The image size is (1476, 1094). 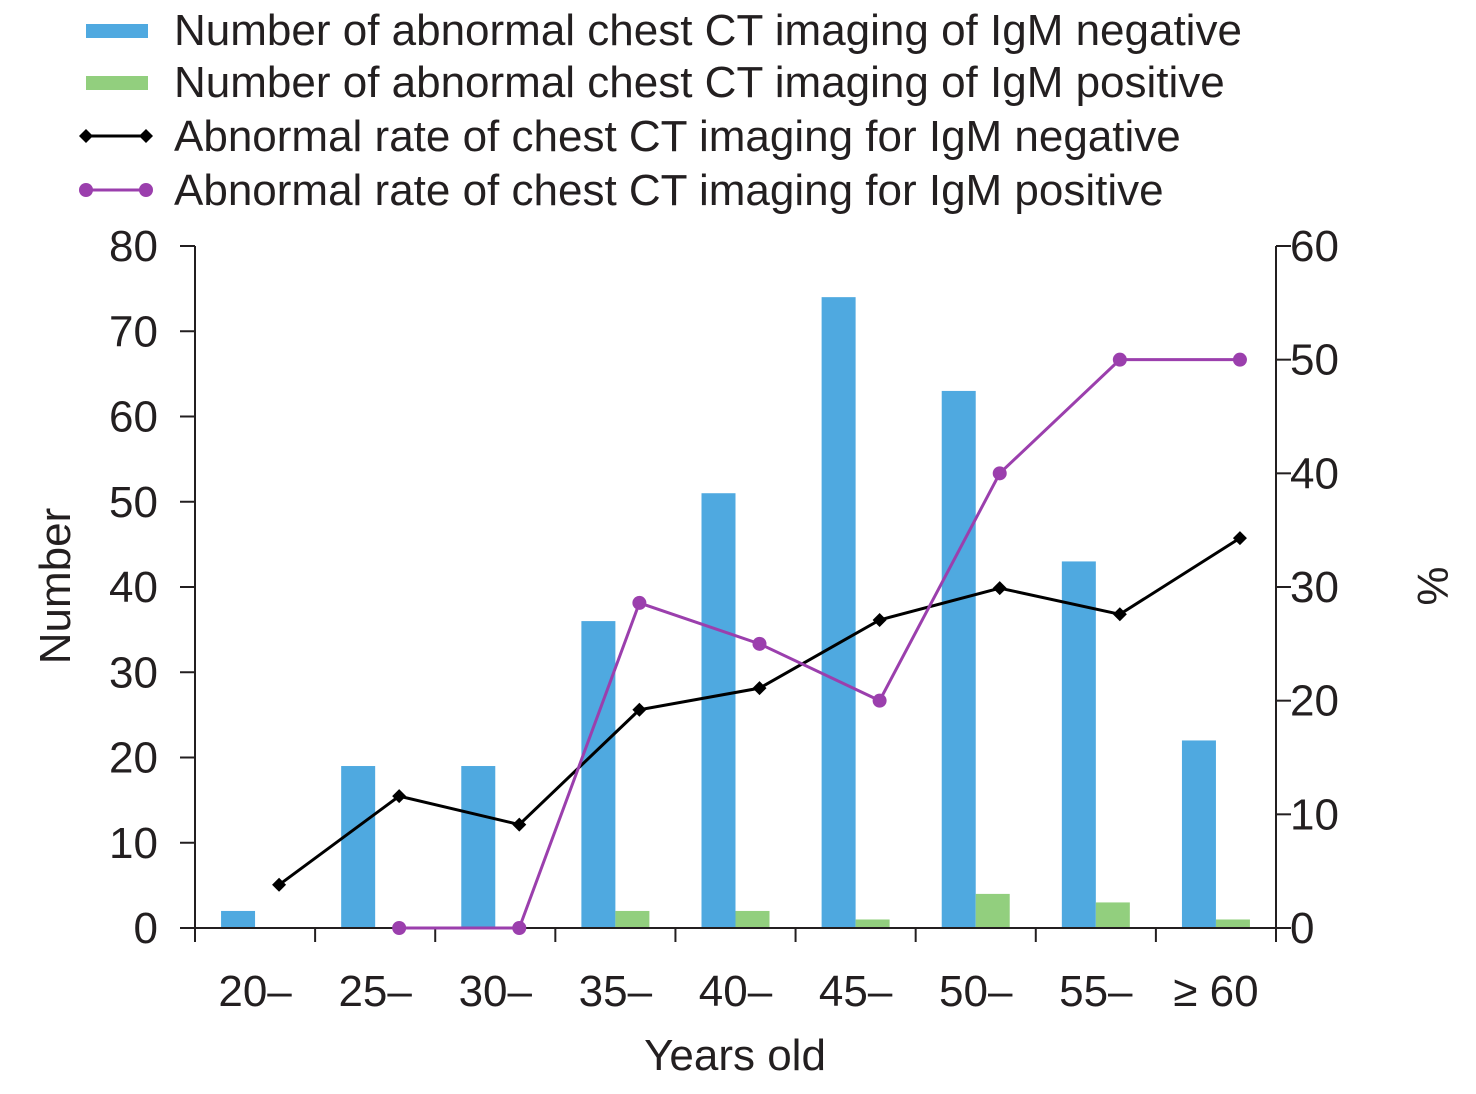 I want to click on y-tick-label: 60, so click(x=133, y=417).